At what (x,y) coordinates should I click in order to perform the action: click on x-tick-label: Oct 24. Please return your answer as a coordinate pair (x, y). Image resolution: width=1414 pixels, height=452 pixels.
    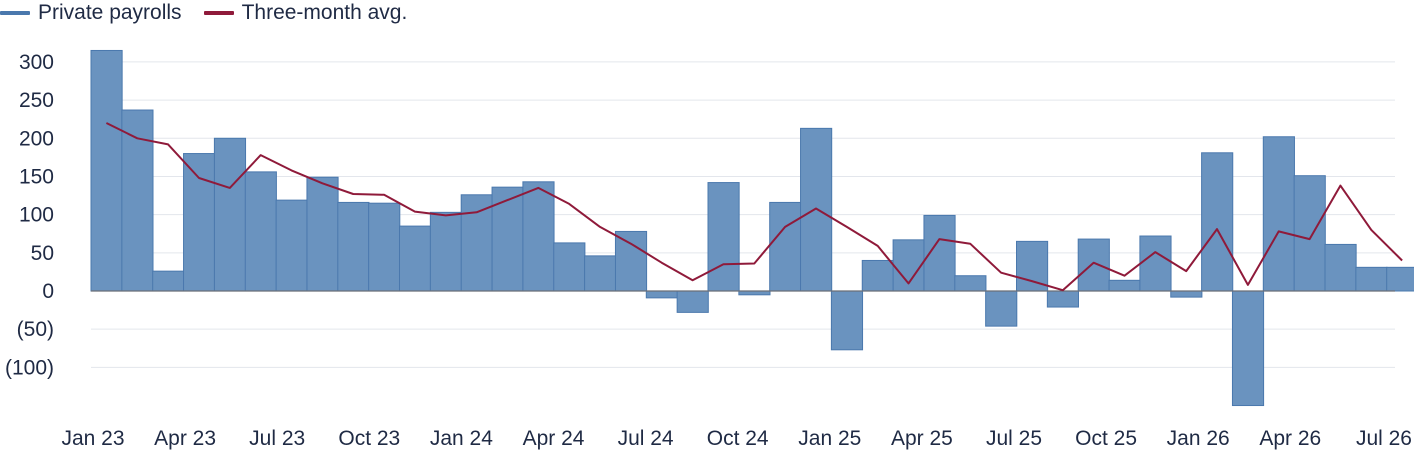
    Looking at the image, I should click on (738, 438).